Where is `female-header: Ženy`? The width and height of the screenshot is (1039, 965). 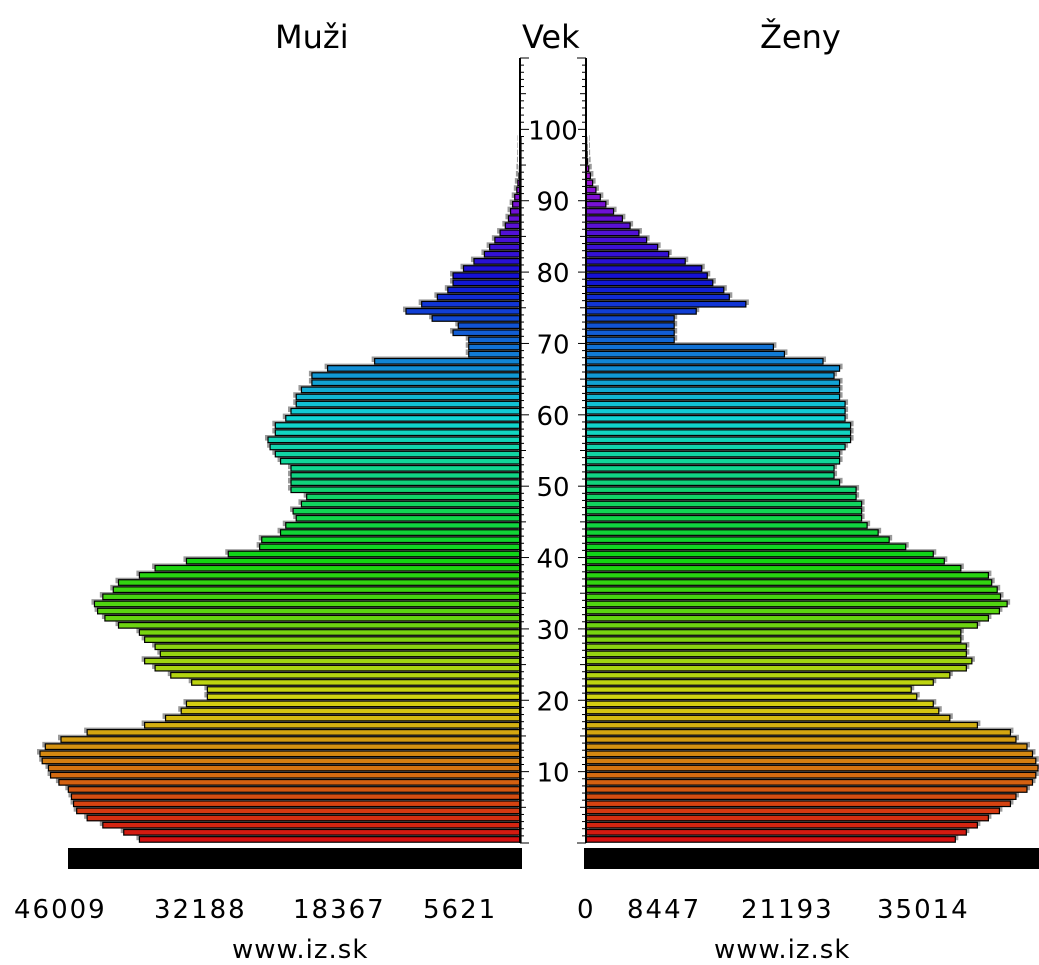
female-header: Ženy is located at coordinates (800, 37).